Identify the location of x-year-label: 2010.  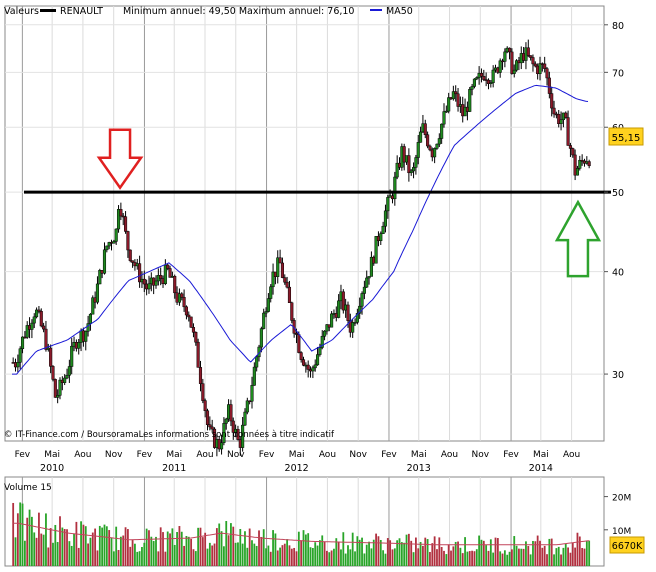
(52, 468).